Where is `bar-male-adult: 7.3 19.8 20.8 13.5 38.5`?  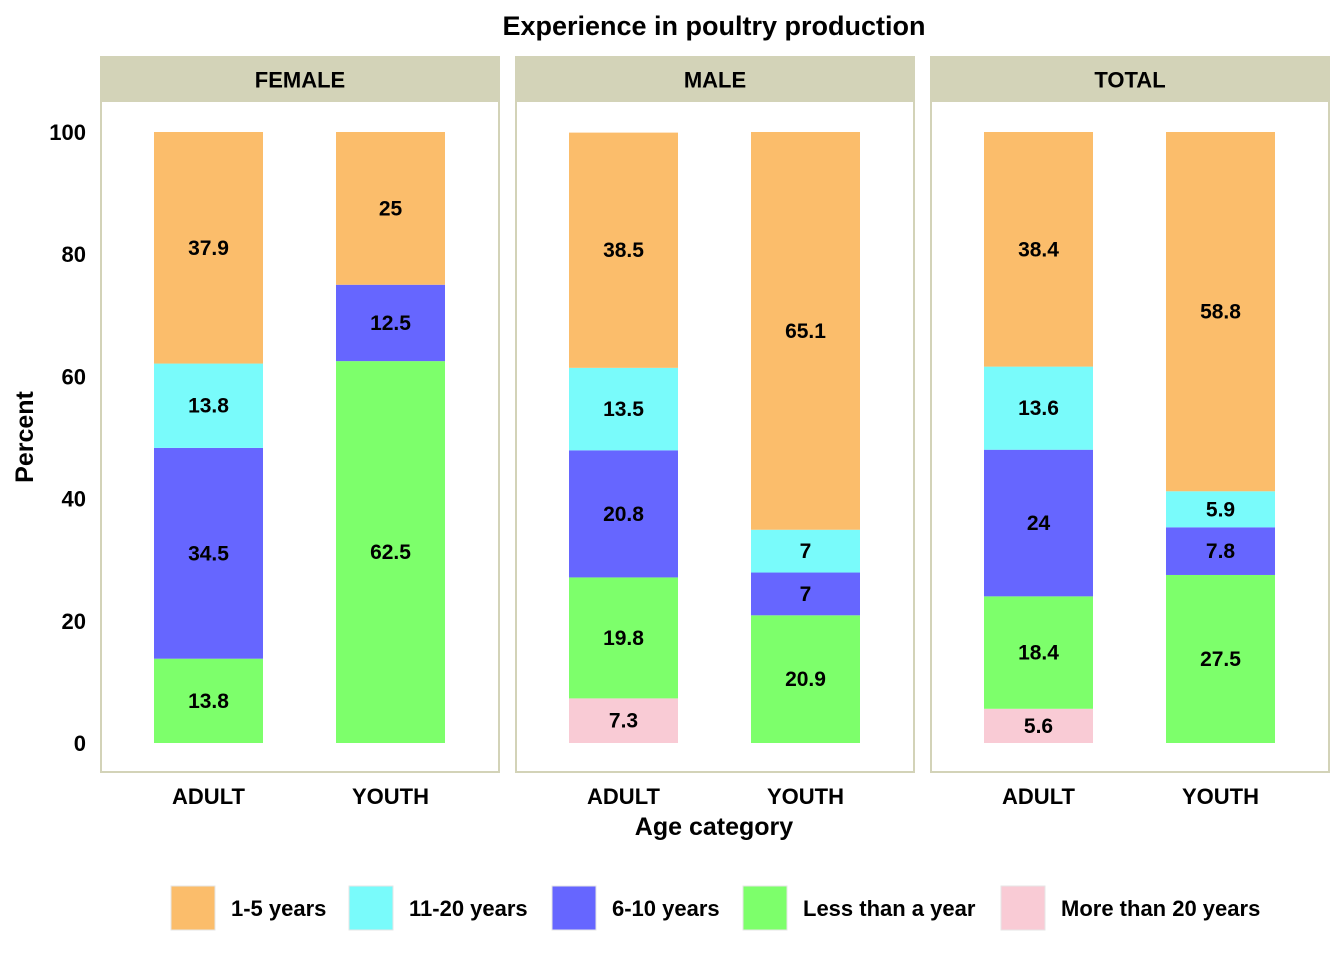
bar-male-adult: 7.3 19.8 20.8 13.5 38.5 is located at coordinates (623, 437).